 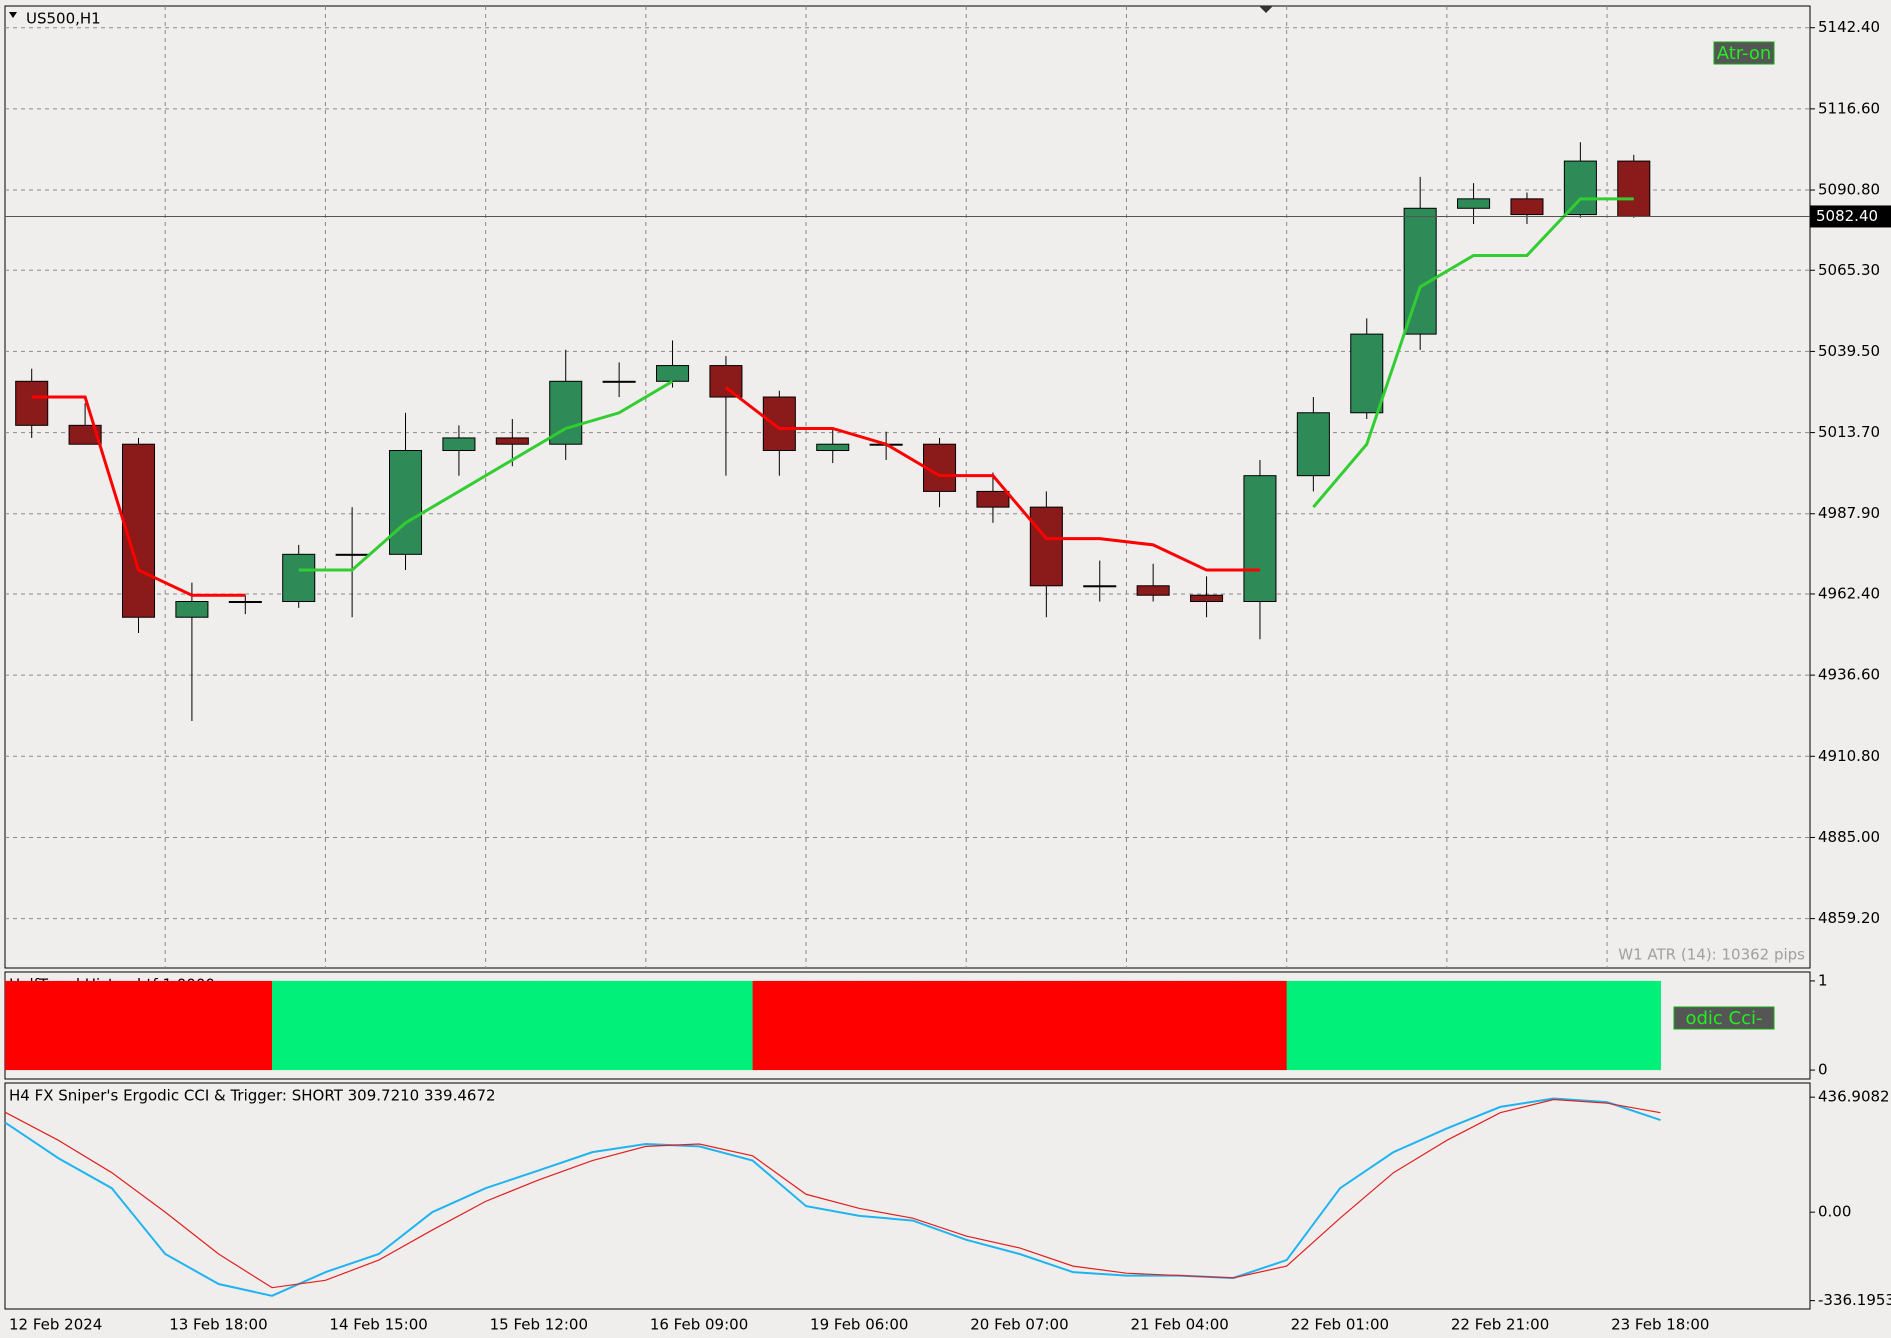 I want to click on x-tick-label: 12 Feb 2024, so click(x=55, y=1325).